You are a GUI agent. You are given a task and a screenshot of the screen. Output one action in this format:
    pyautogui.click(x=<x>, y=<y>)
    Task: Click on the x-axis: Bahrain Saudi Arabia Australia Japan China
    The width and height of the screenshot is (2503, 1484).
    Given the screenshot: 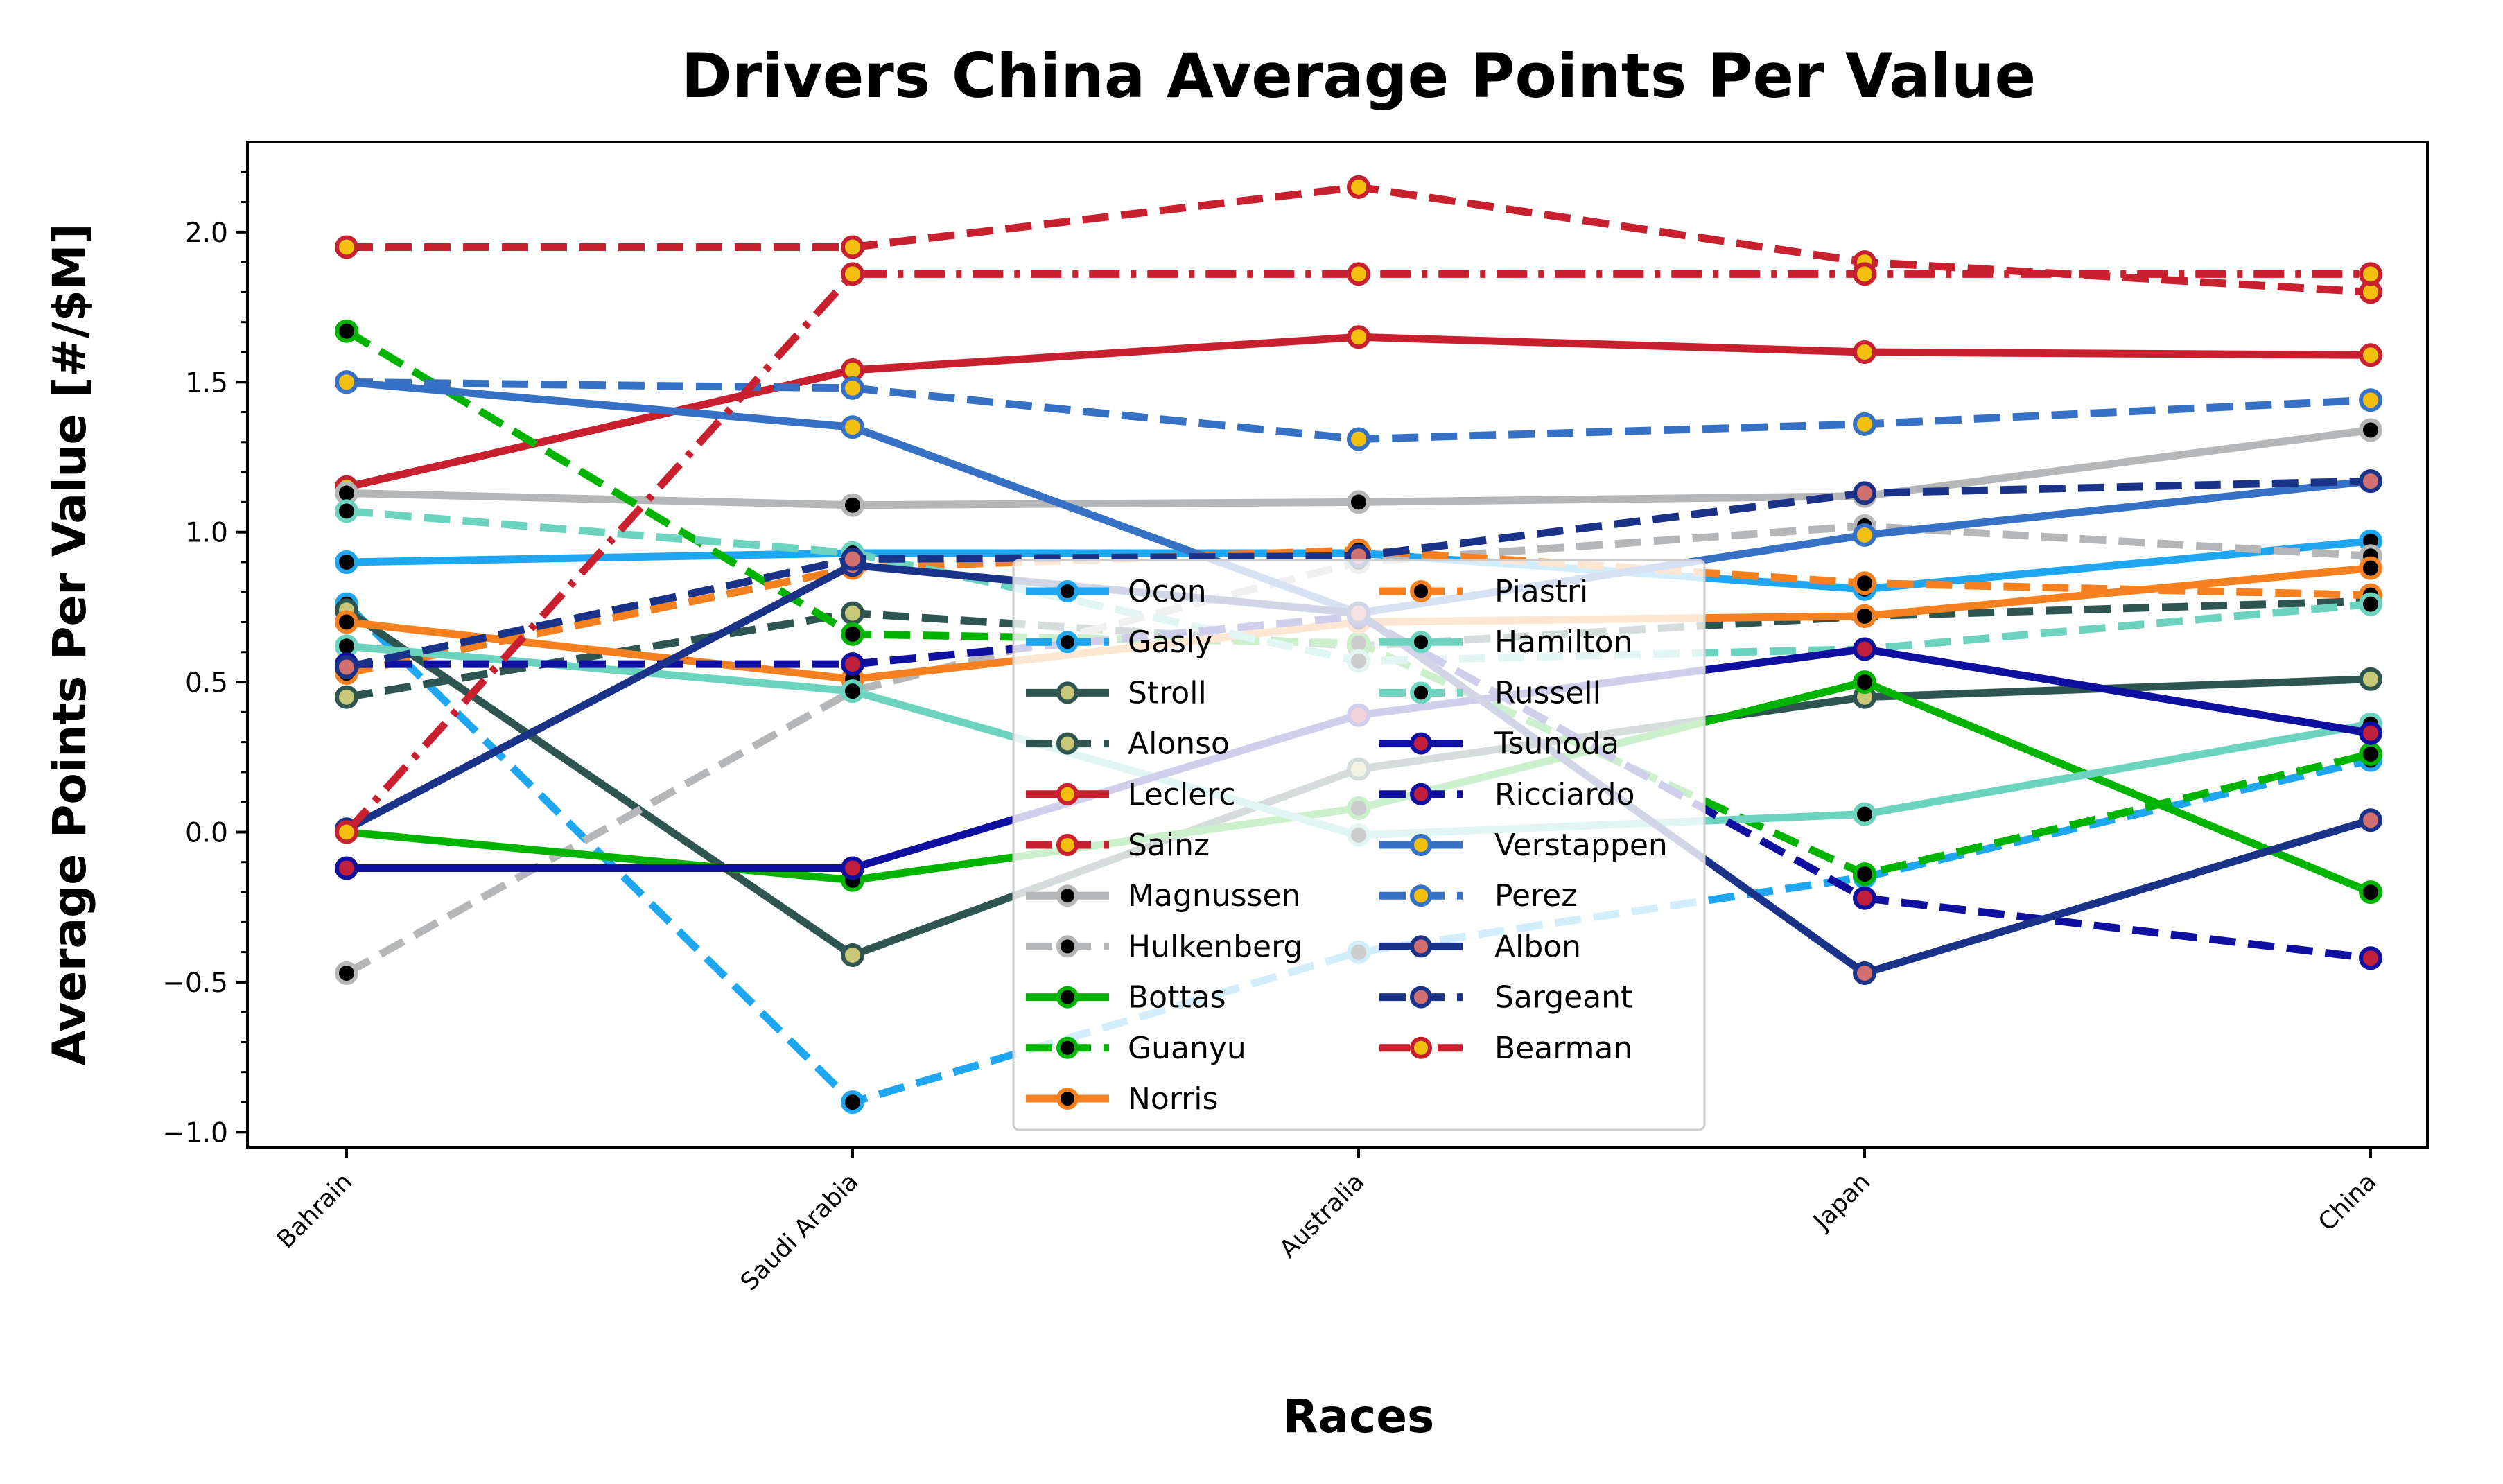 What is the action you would take?
    pyautogui.click(x=1327, y=1221)
    